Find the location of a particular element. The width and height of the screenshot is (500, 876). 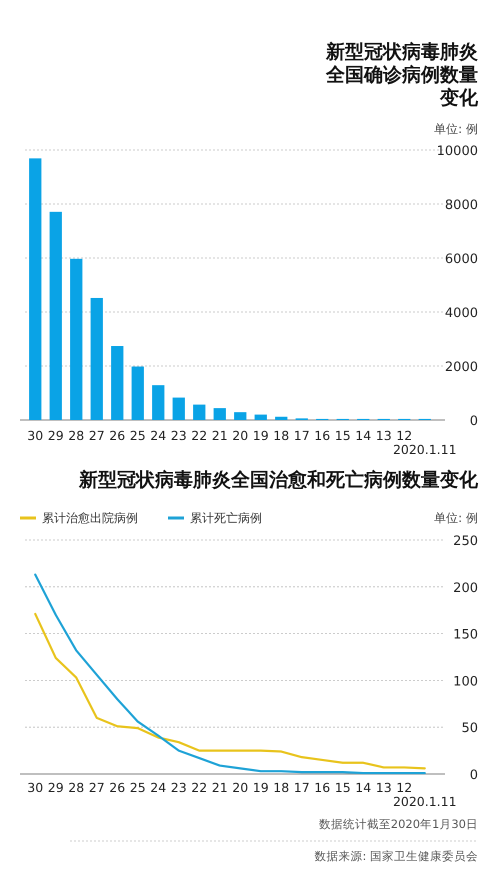

y-tick-label: 100 is located at coordinates (465, 682).